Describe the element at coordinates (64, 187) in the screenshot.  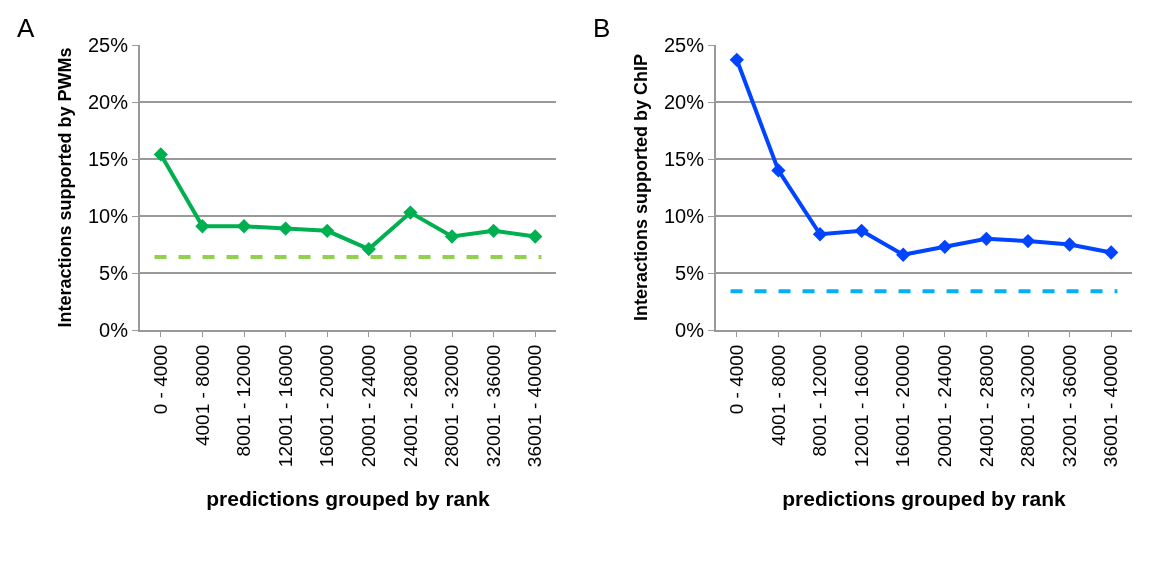
I see `y-axis-title: Interactions supported by PWMs` at that location.